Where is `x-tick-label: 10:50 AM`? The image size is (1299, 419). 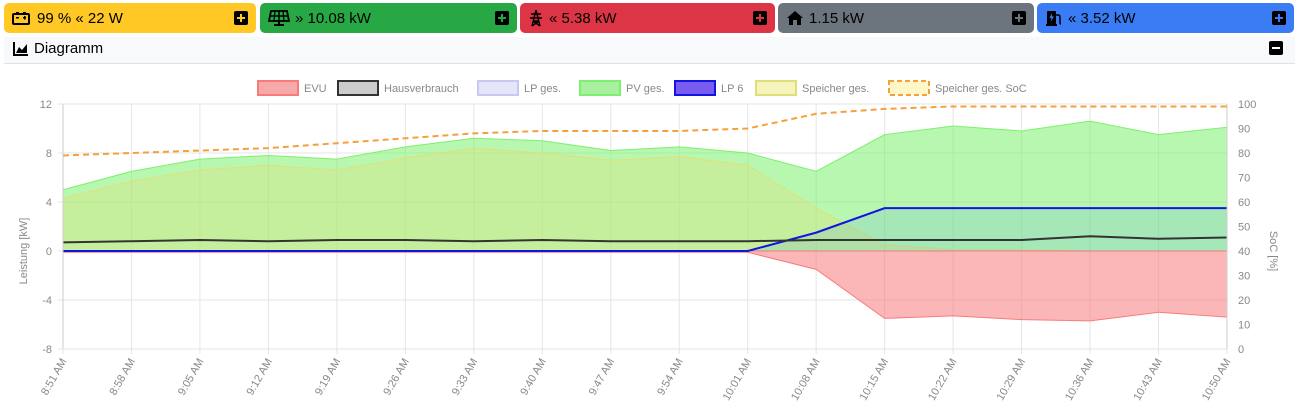
x-tick-label: 10:50 AM is located at coordinates (1217, 380).